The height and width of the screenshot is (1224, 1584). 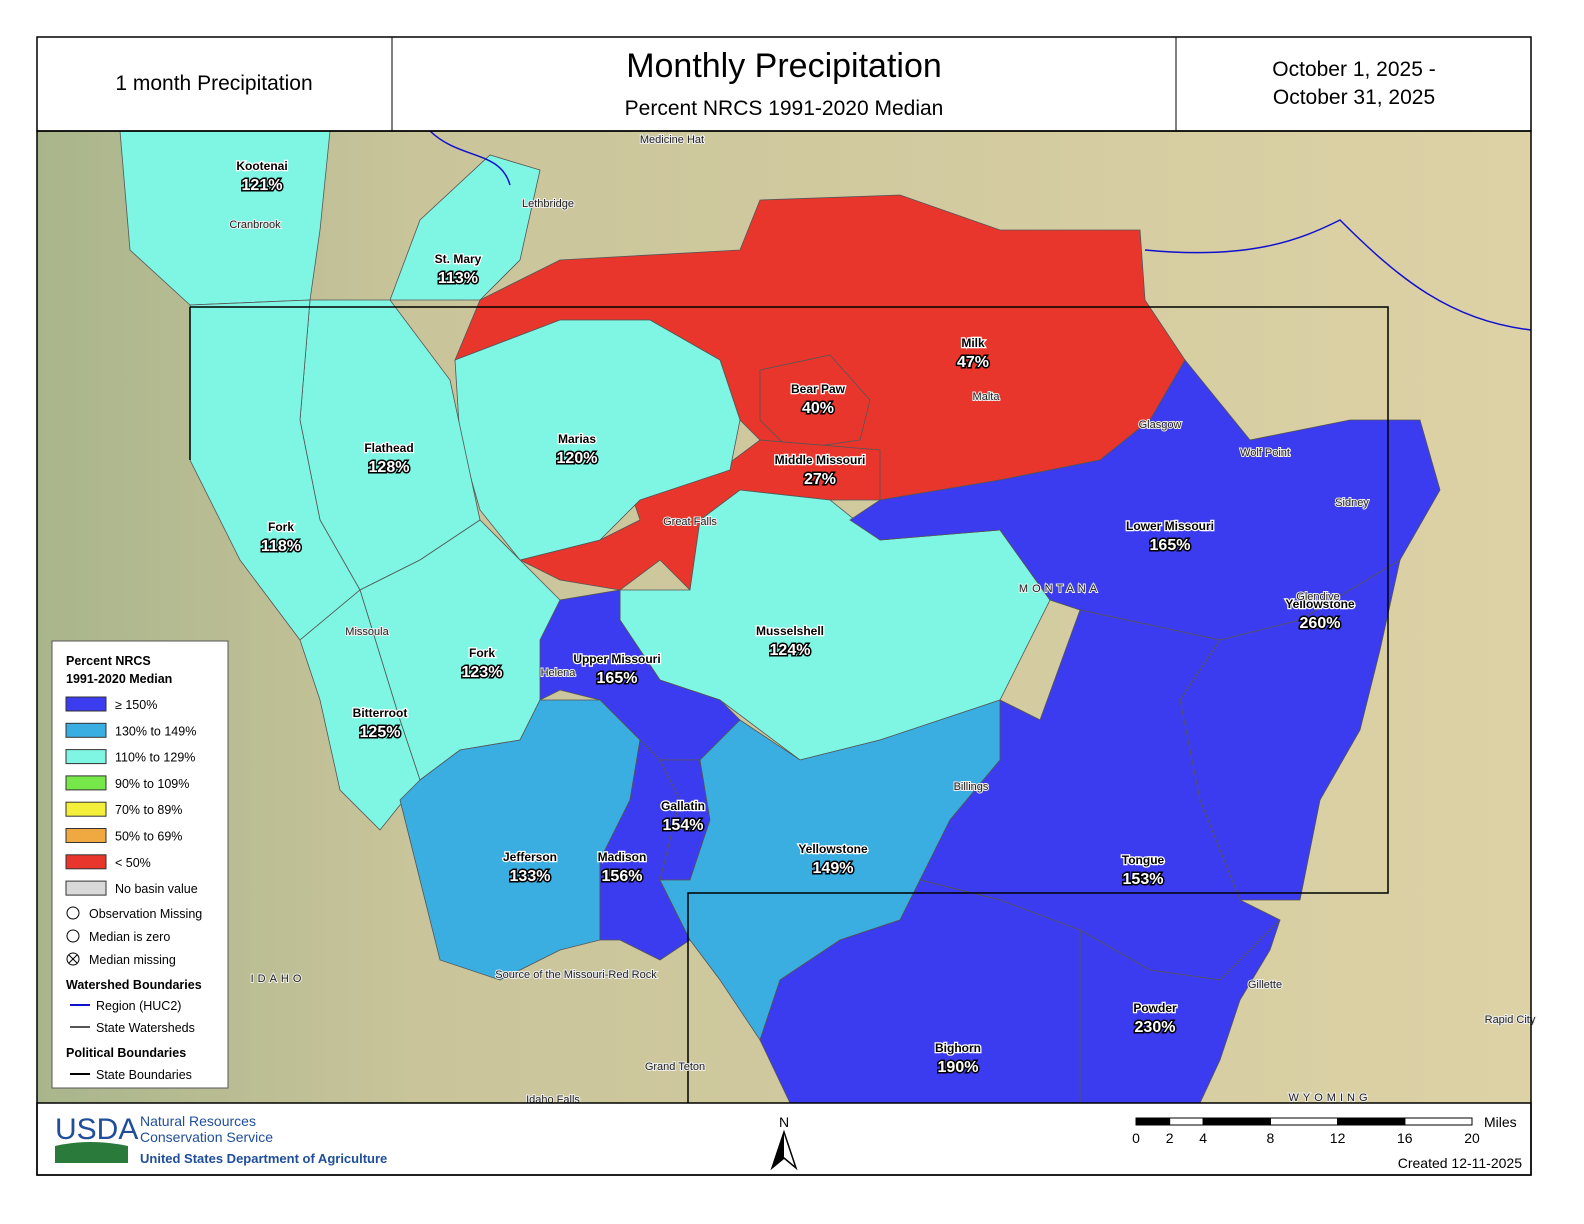 What do you see at coordinates (622, 857) in the screenshot?
I see `basin-name: Madison` at bounding box center [622, 857].